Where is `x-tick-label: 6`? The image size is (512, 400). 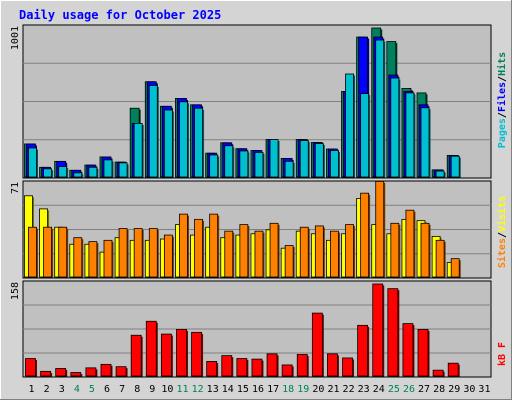 x-tick-label: 6 is located at coordinates (107, 389).